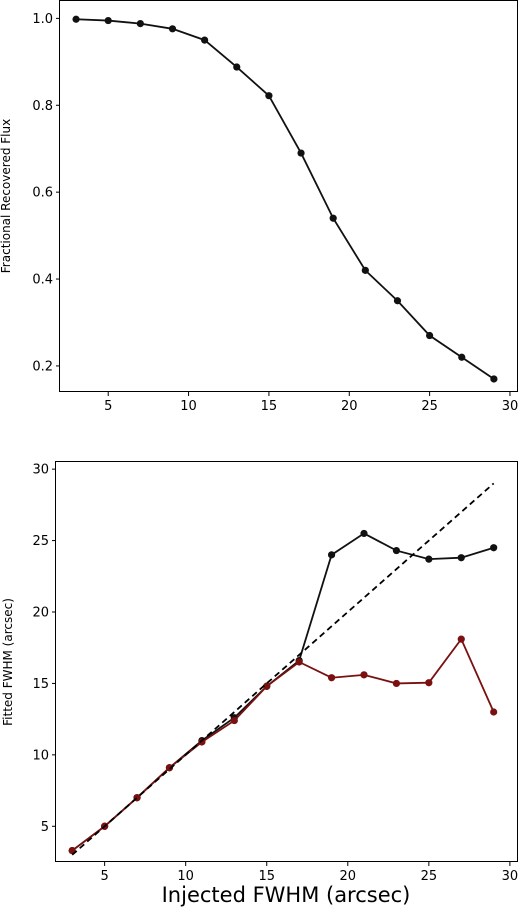 The height and width of the screenshot is (909, 520). Describe the element at coordinates (188, 406) in the screenshot. I see `flux-x-tick-label: 10` at that location.